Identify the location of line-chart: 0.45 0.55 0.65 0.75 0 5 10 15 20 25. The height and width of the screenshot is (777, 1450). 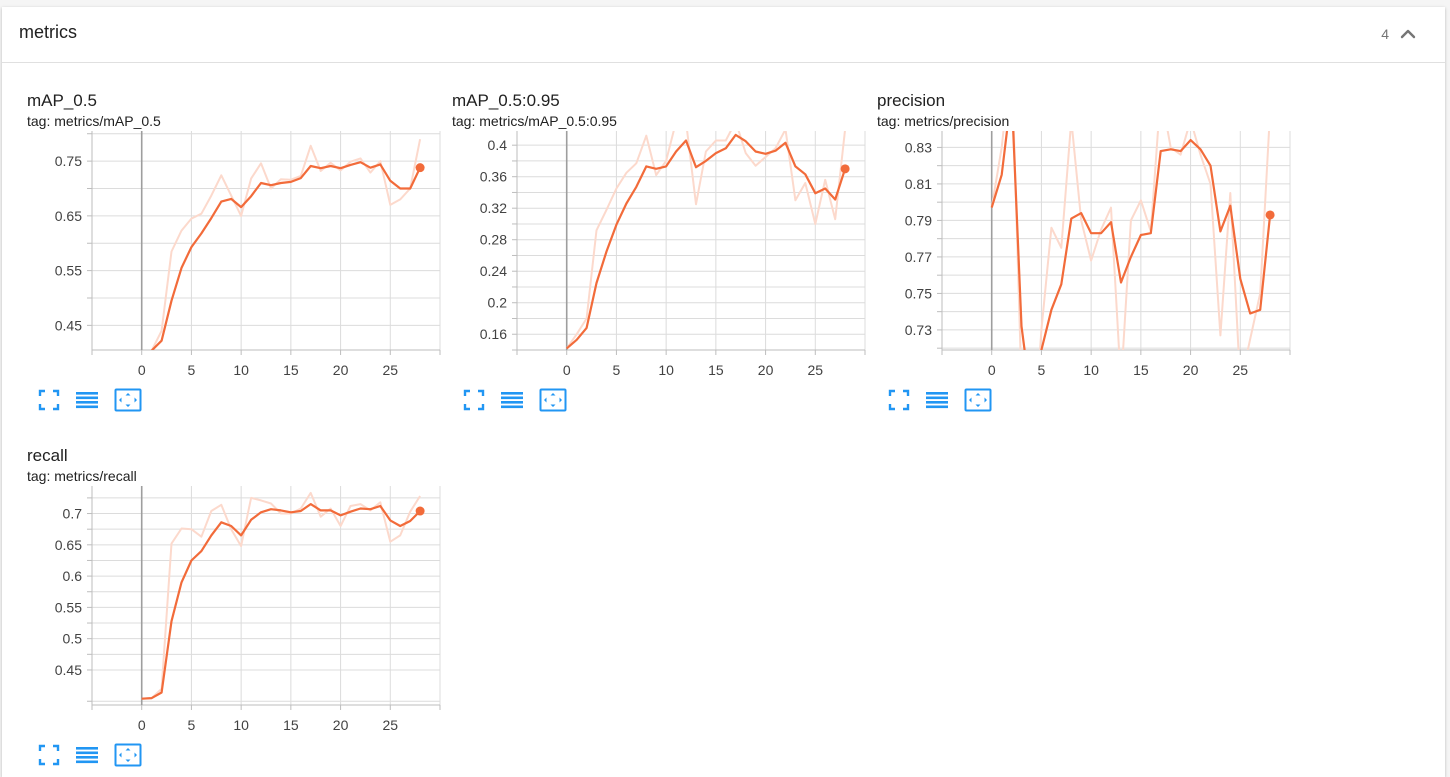
(237, 257).